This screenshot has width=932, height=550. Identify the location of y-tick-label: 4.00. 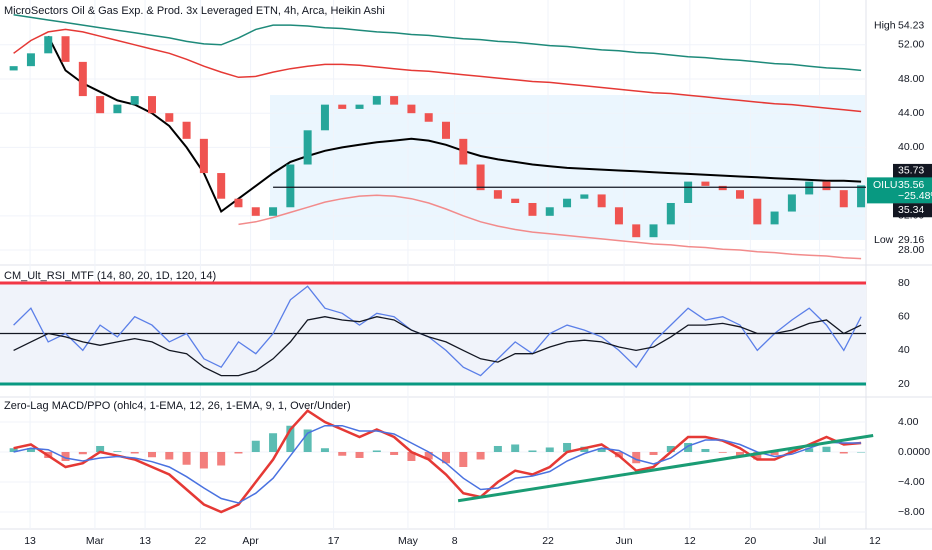
(908, 422).